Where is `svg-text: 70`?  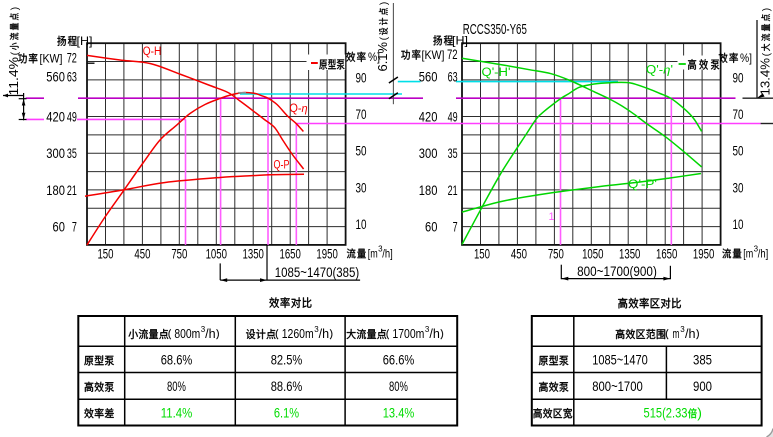
svg-text: 70 is located at coordinates (361, 114).